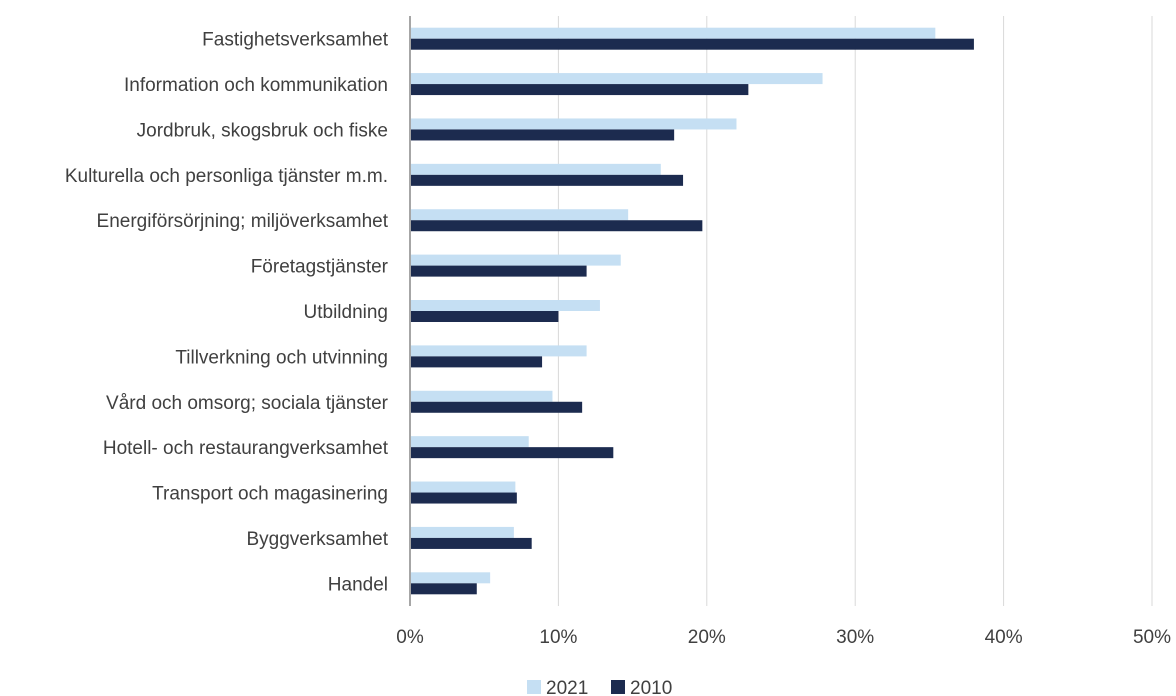 The image size is (1176, 696). Describe the element at coordinates (651, 687) in the screenshot. I see `legend-label-2010: 2010` at that location.